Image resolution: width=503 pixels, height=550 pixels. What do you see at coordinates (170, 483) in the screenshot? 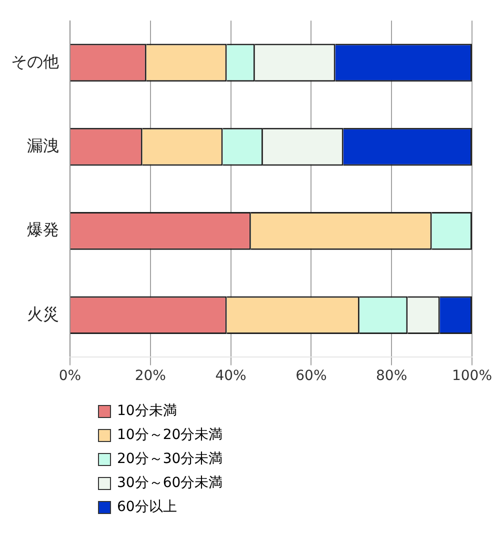
I see `legend-label: 30分～60分未満` at bounding box center [170, 483].